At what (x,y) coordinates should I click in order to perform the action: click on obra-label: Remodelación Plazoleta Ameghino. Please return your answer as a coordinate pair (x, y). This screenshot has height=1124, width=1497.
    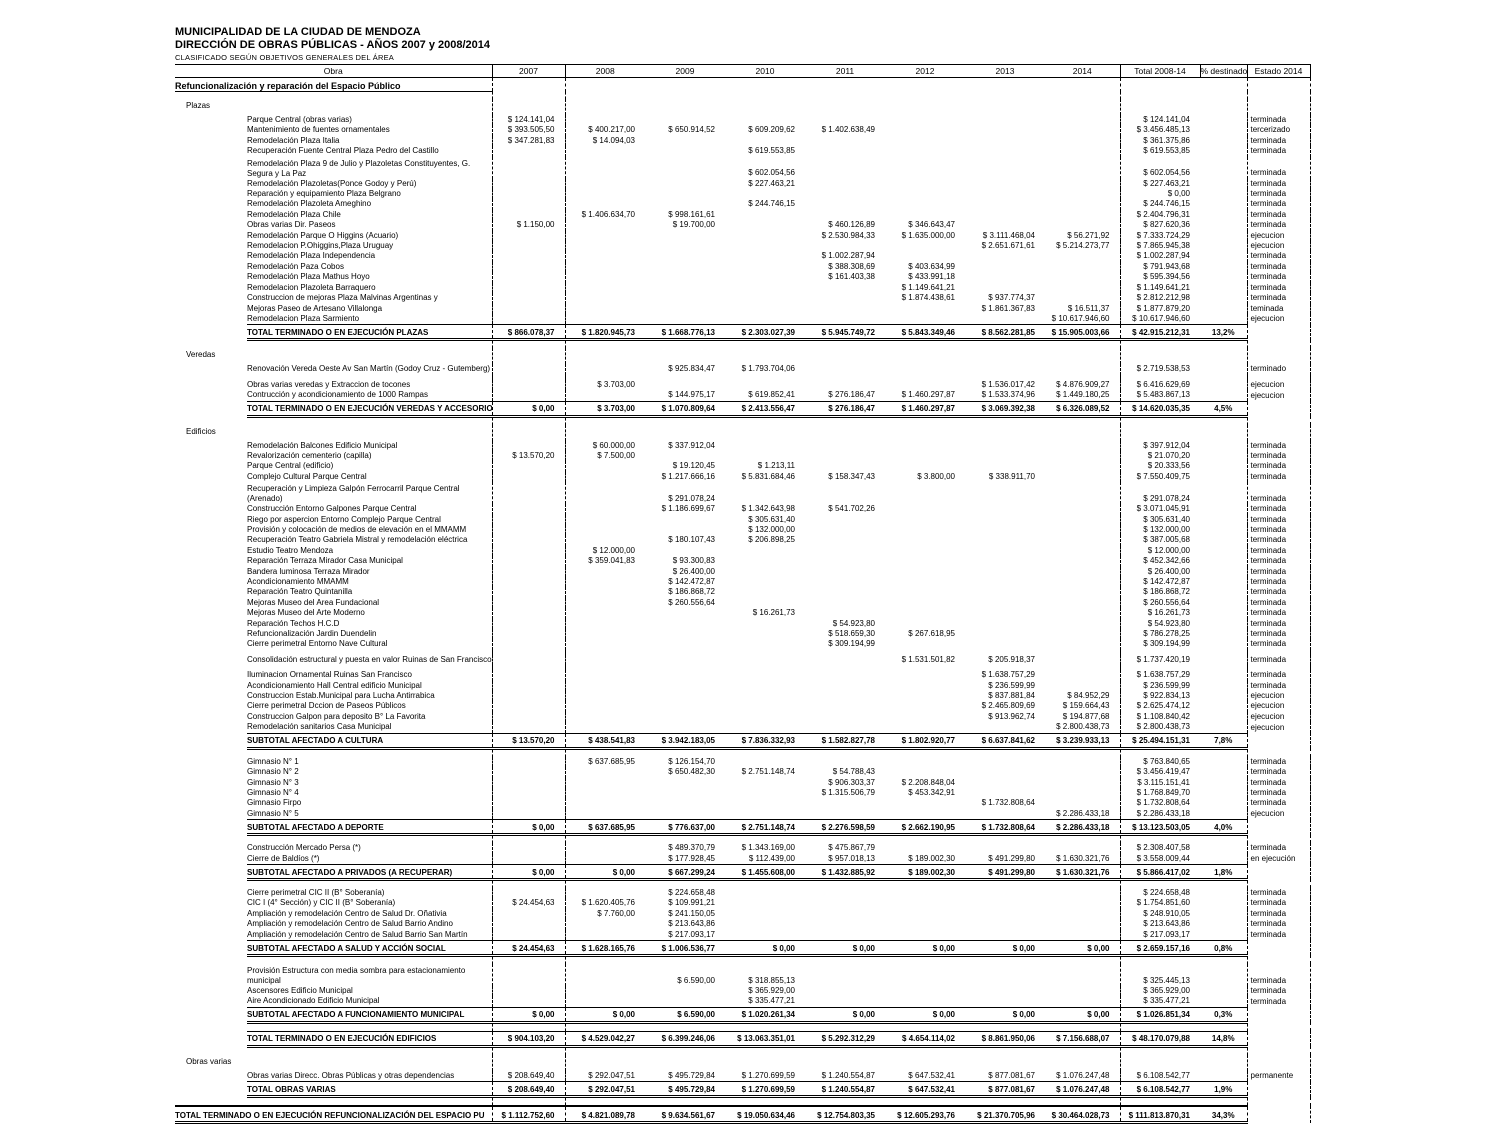
    Looking at the image, I should click on (370, 204).